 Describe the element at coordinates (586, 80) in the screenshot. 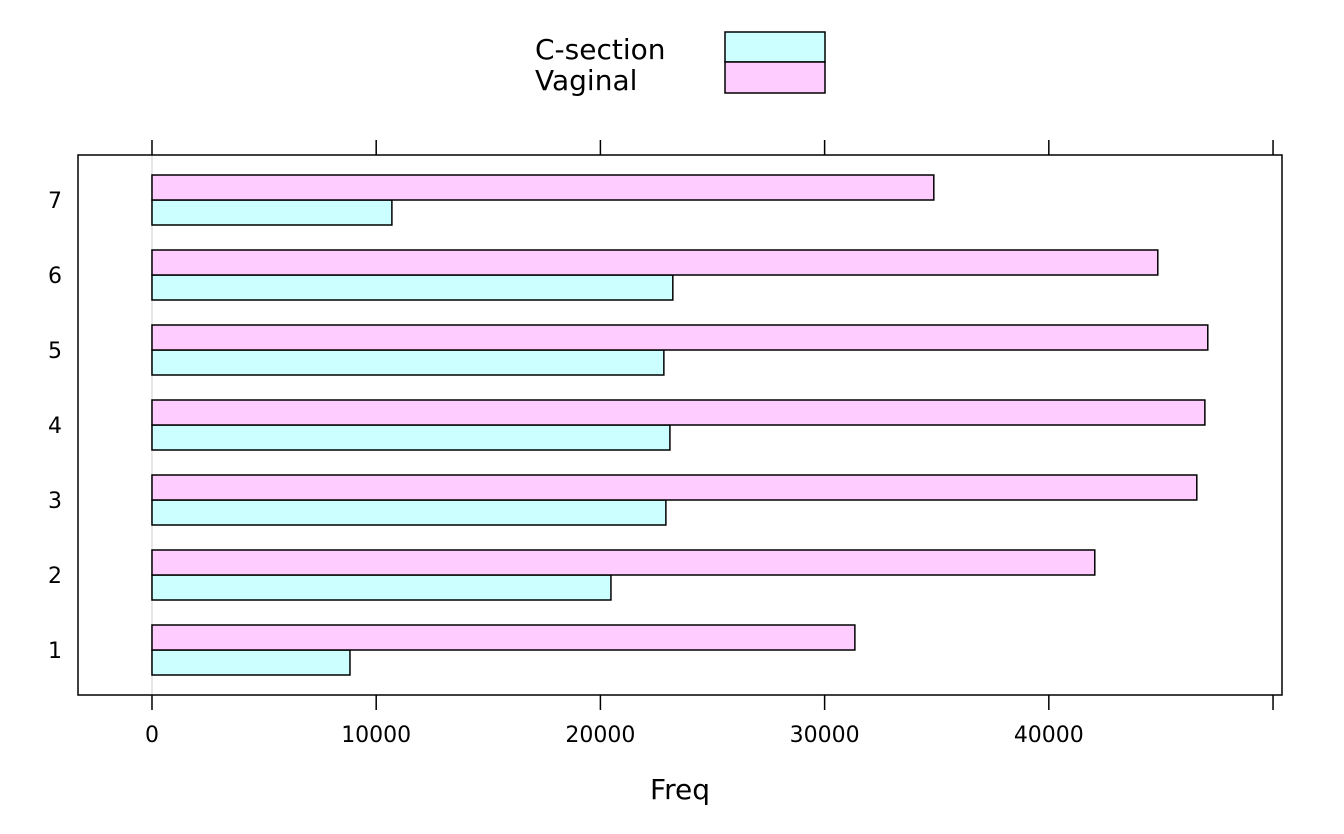

I see `legend-label-vaginal: Vaginal` at that location.